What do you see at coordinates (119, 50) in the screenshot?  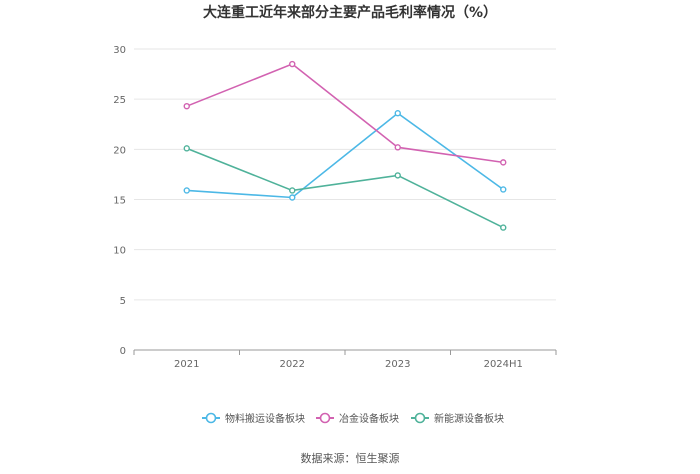 I see `y-tick-label: 30` at bounding box center [119, 50].